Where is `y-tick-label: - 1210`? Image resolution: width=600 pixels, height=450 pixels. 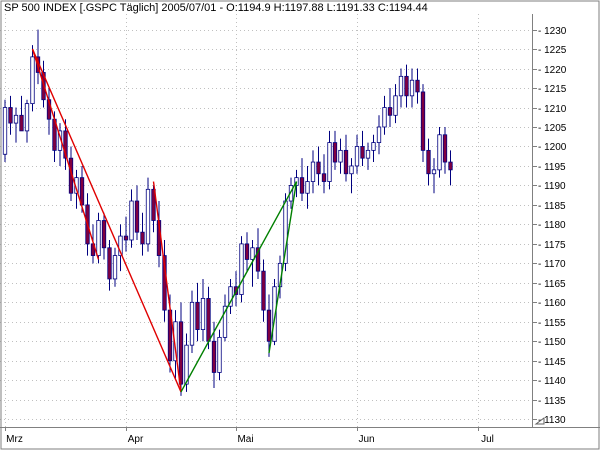 y-tick-label: - 1210 is located at coordinates (552, 109).